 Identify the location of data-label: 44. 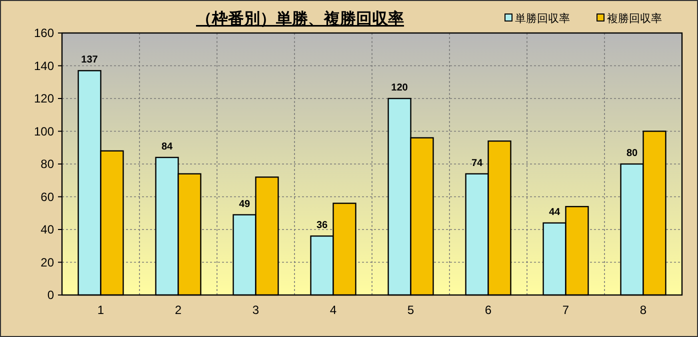
(554, 212).